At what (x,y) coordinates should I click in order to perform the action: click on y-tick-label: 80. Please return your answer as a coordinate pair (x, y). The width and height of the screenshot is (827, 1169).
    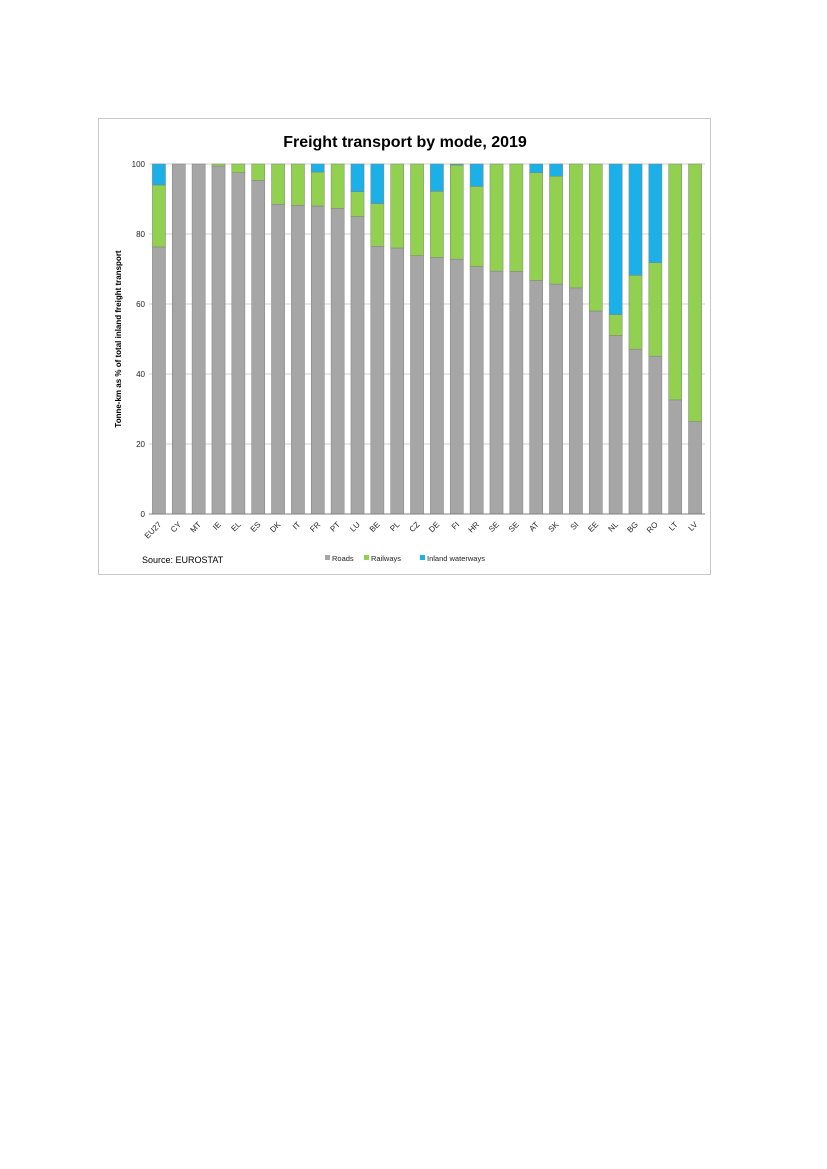
    Looking at the image, I should click on (140, 234).